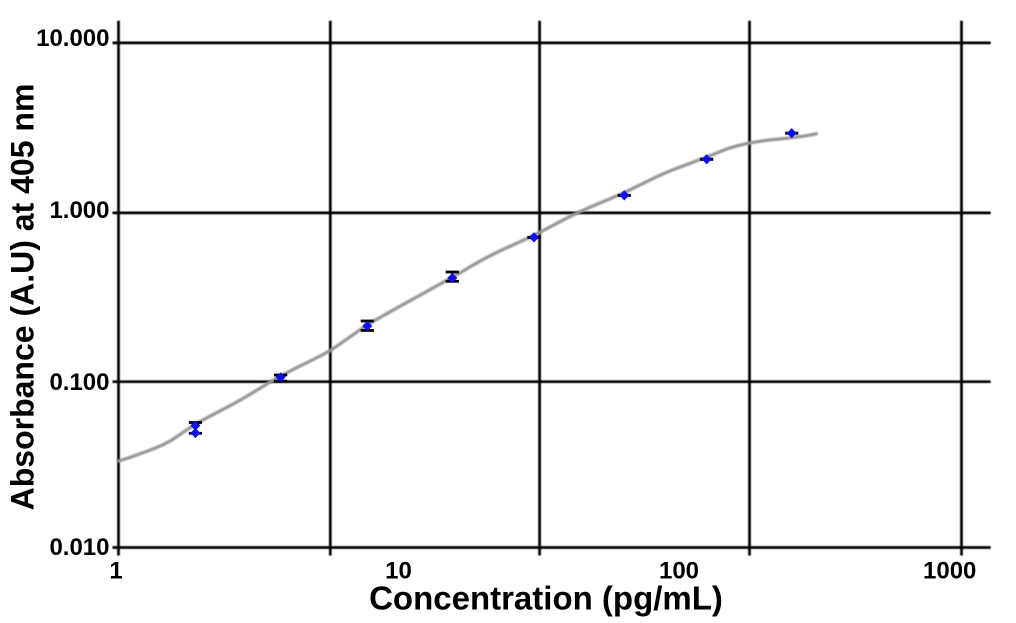 The width and height of the screenshot is (1016, 623). What do you see at coordinates (949, 571) in the screenshot?
I see `svg-text: 1000` at bounding box center [949, 571].